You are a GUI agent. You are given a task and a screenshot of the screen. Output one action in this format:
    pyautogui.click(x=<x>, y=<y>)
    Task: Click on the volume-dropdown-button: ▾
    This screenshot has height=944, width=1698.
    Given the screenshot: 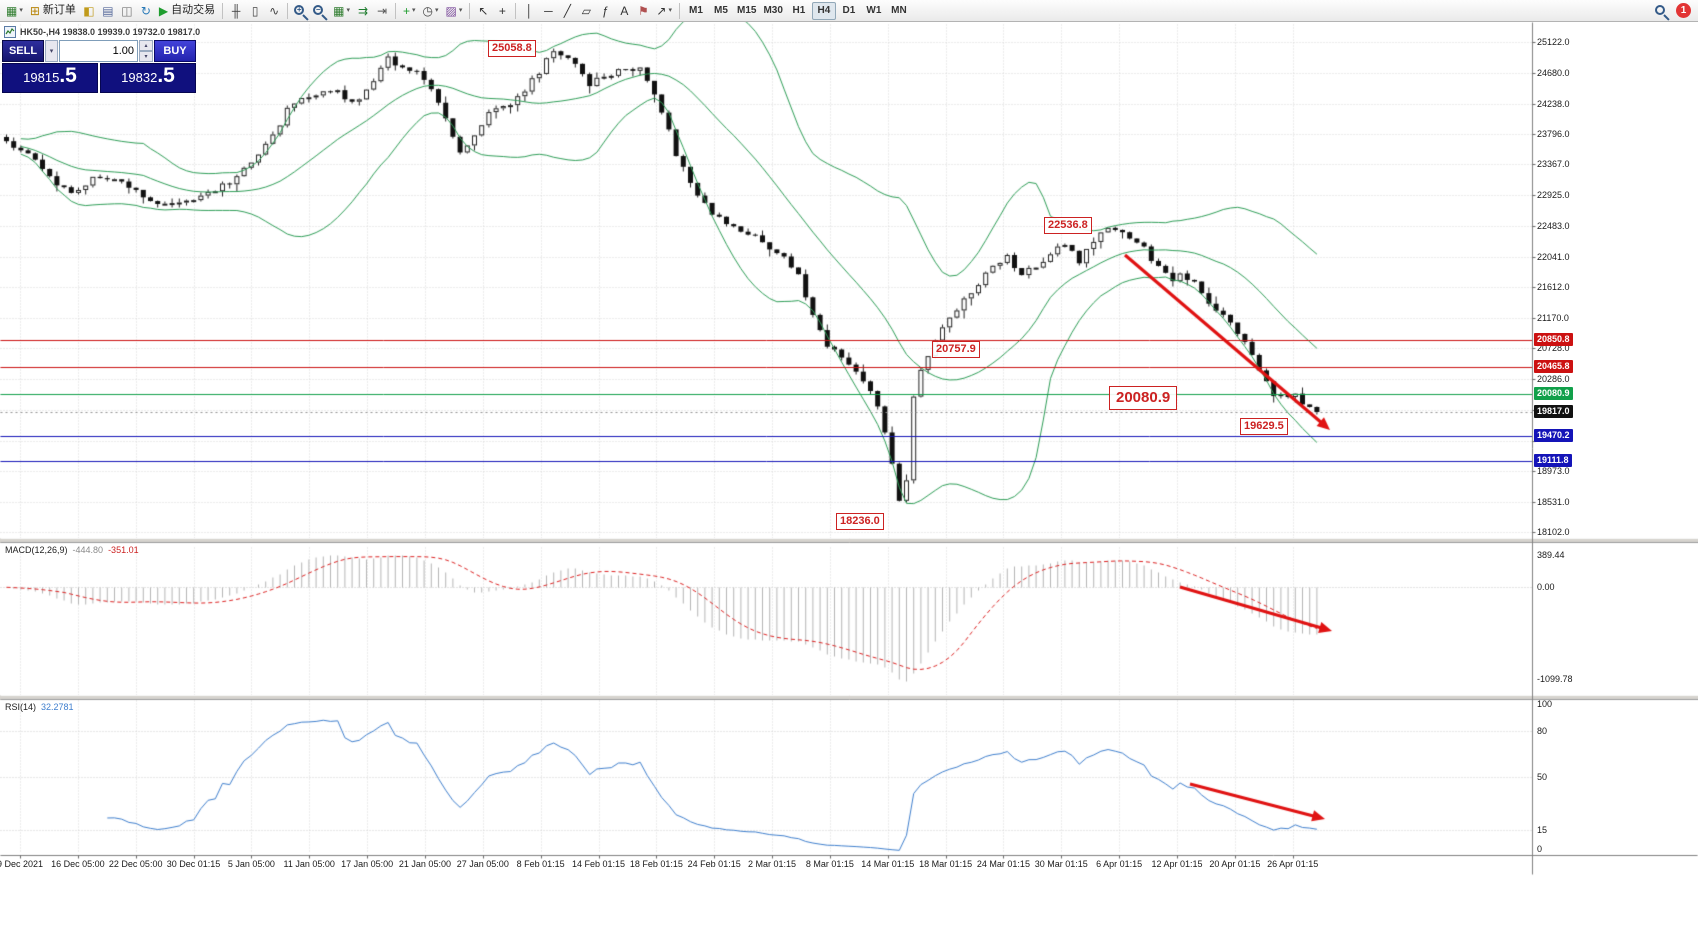 What is the action you would take?
    pyautogui.click(x=51, y=51)
    